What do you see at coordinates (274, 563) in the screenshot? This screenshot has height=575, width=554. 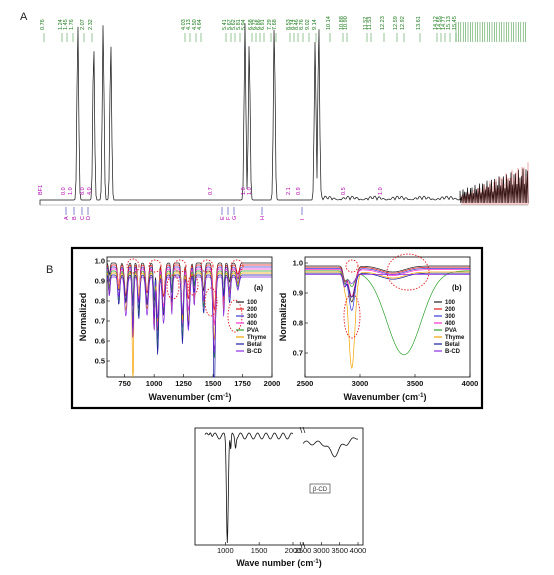 I see `panel-c-xlabel-main: Wave number (cm` at bounding box center [274, 563].